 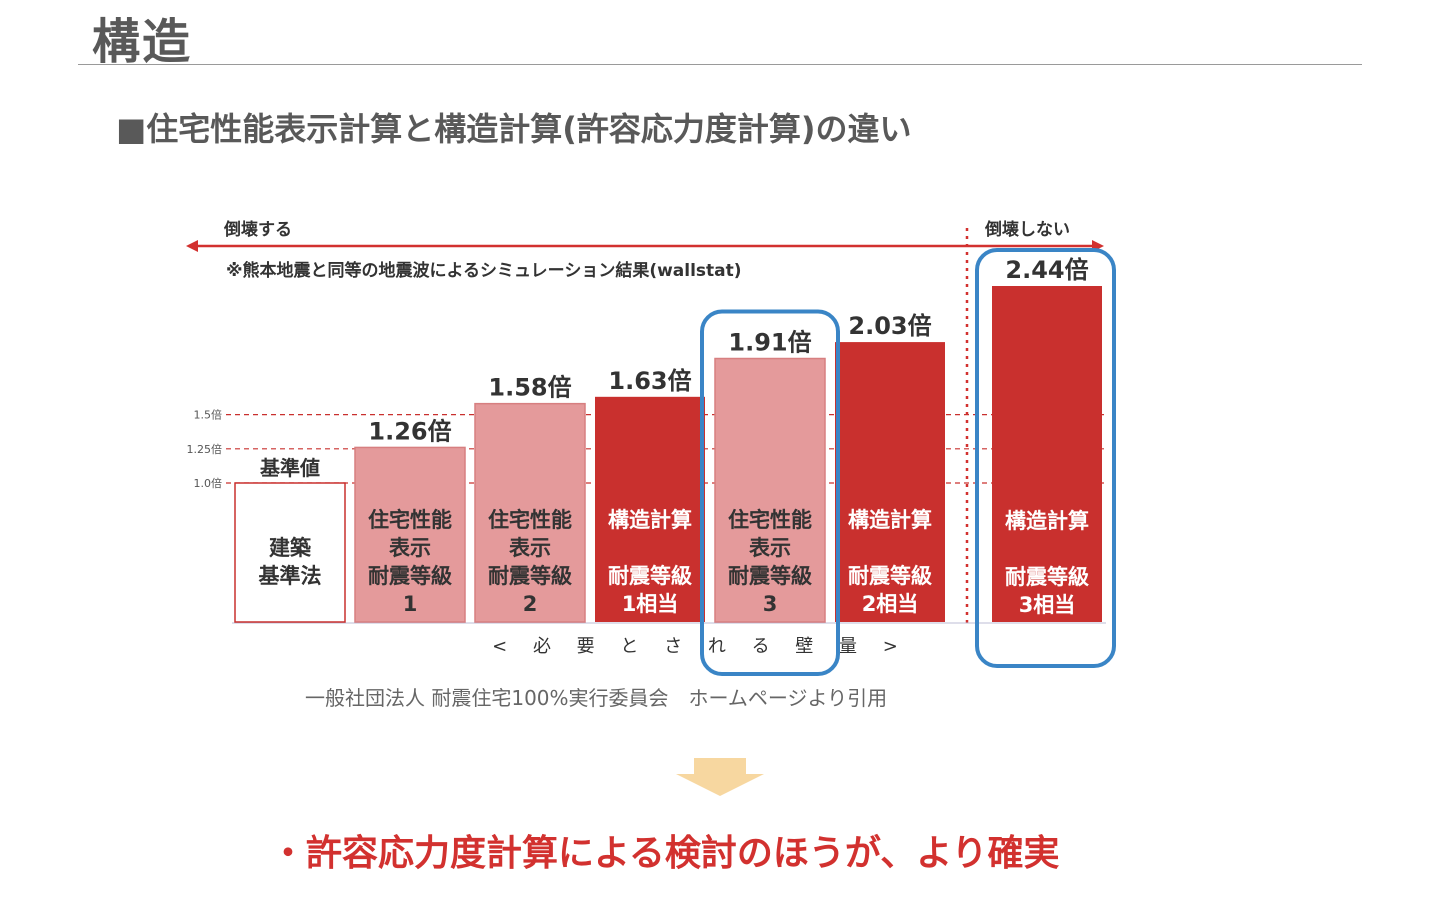 I want to click on x-axis-label: < 必 要 と さ れ る 壁 量 >, so click(x=700, y=646).